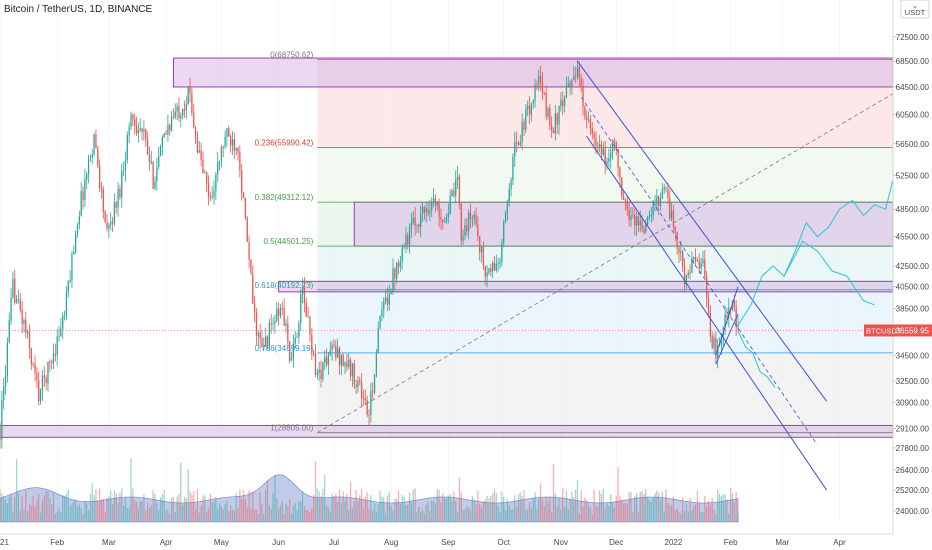 This screenshot has height=550, width=932. I want to click on price-tick-label: 40500.00, so click(913, 287).